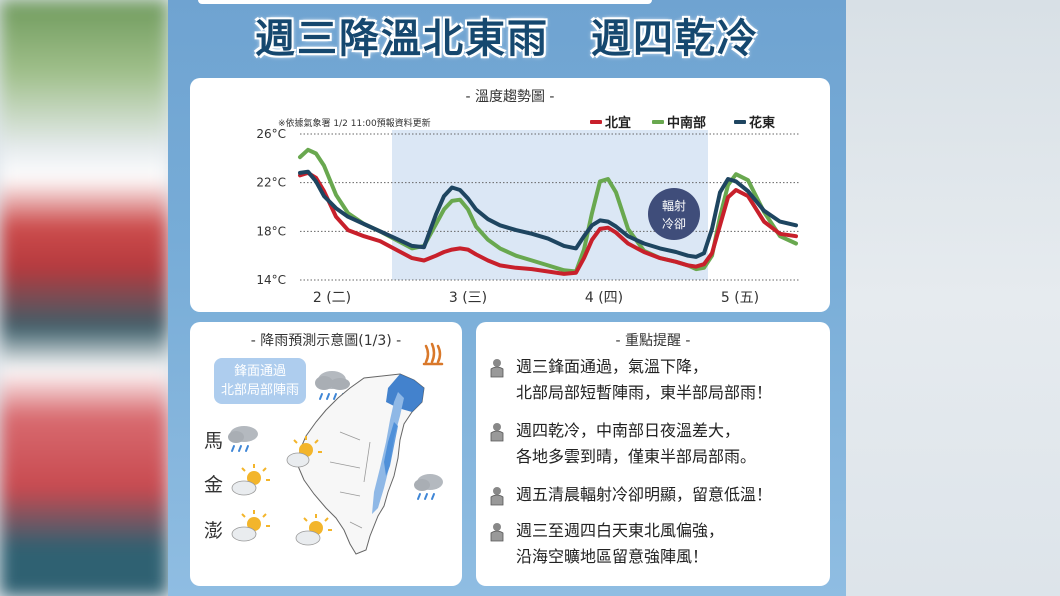 Image resolution: width=1060 pixels, height=596 pixels. Describe the element at coordinates (620, 530) in the screenshot. I see `tip-line: 週三至週四白天東北風偏強，` at that location.